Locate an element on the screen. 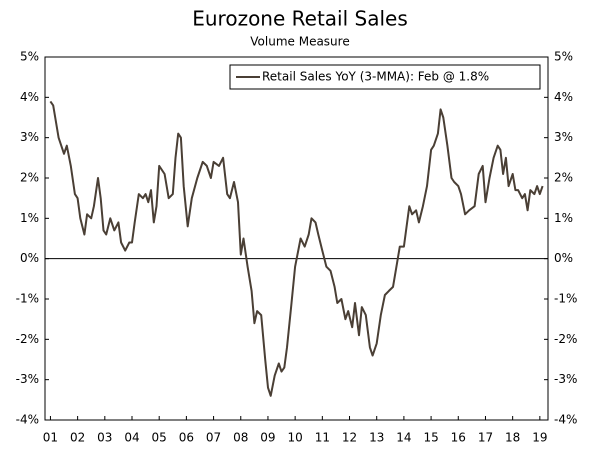 The height and width of the screenshot is (450, 600). x-tick-label: 04 is located at coordinates (131, 438).